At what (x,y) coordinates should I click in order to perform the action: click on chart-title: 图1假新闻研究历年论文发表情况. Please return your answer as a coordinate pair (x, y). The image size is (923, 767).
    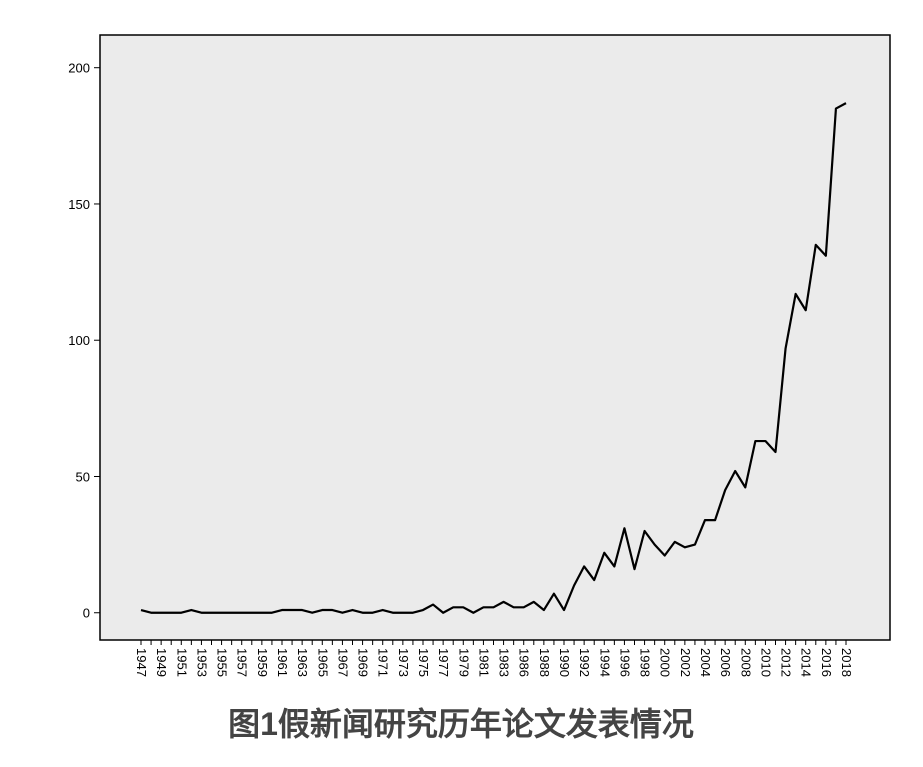
    Looking at the image, I should click on (461, 724).